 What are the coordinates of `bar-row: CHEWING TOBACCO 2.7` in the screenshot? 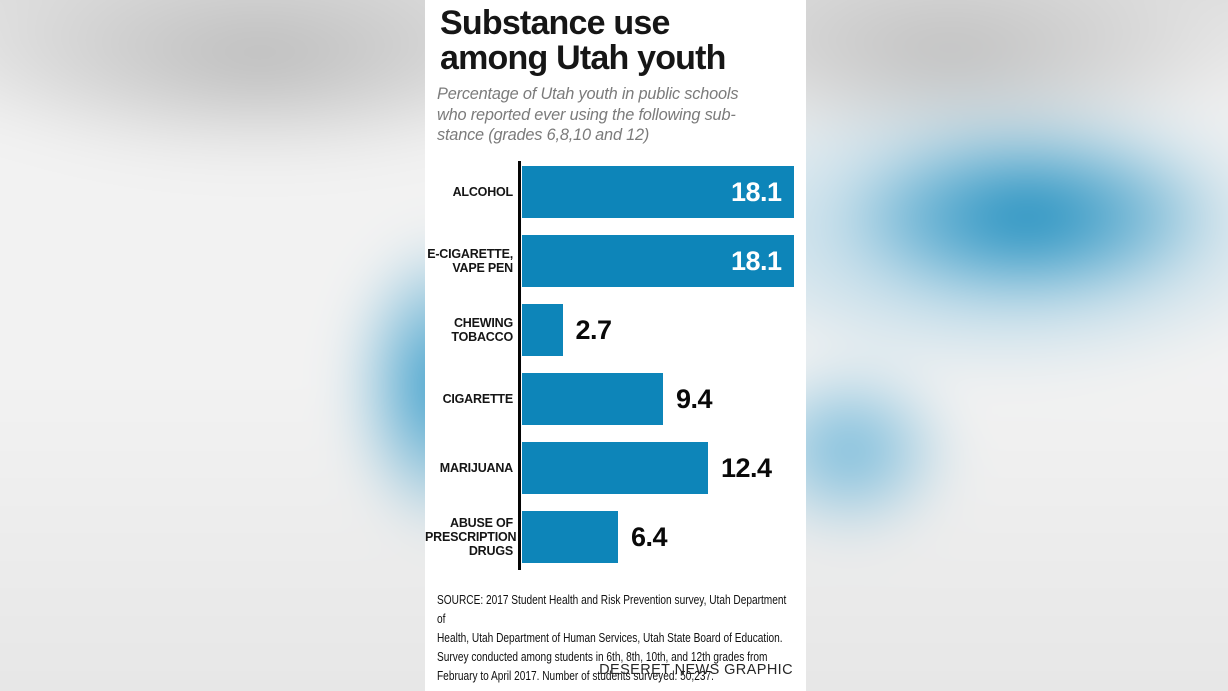 It's located at (615, 330).